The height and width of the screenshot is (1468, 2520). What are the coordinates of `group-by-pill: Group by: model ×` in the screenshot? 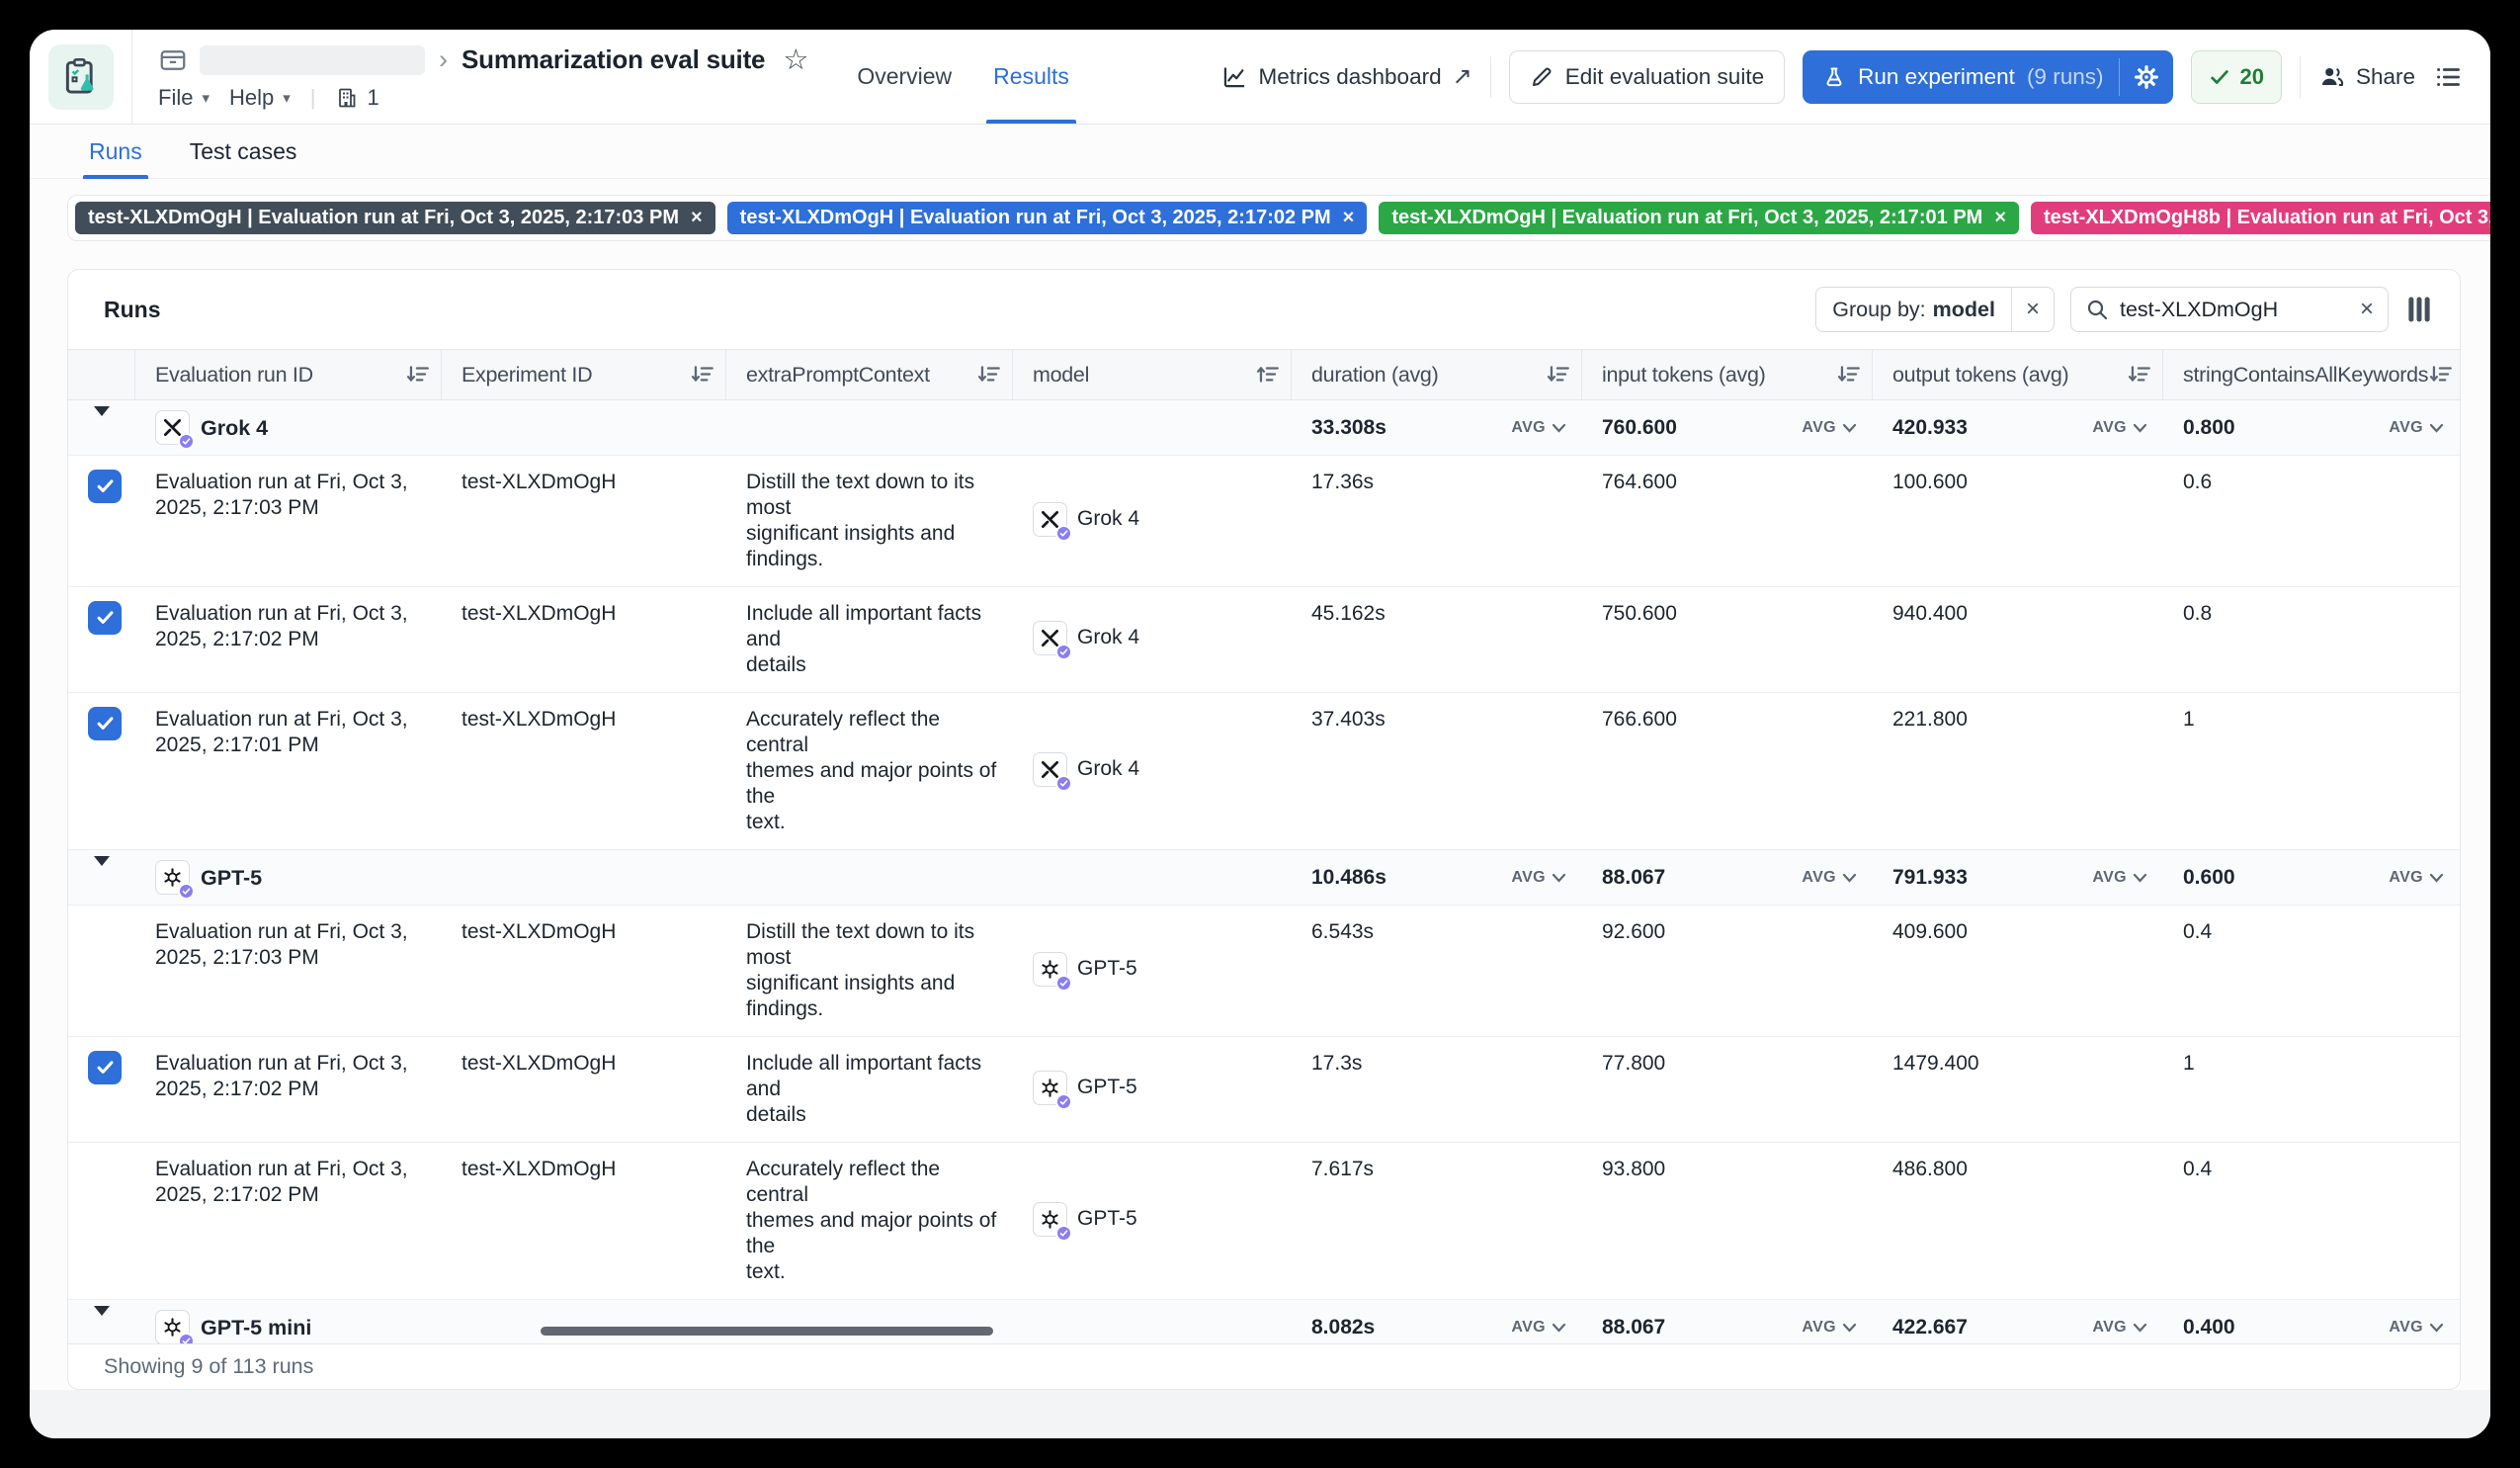 It's located at (1935, 309).